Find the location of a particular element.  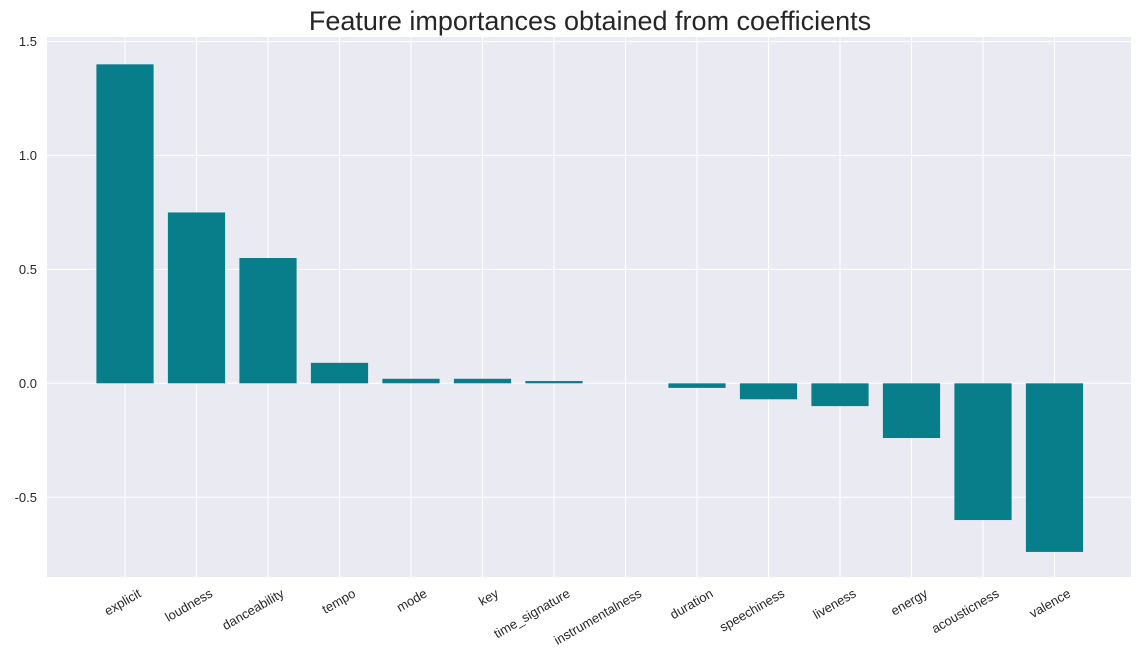

x-tick-label: tempo is located at coordinates (338, 601).